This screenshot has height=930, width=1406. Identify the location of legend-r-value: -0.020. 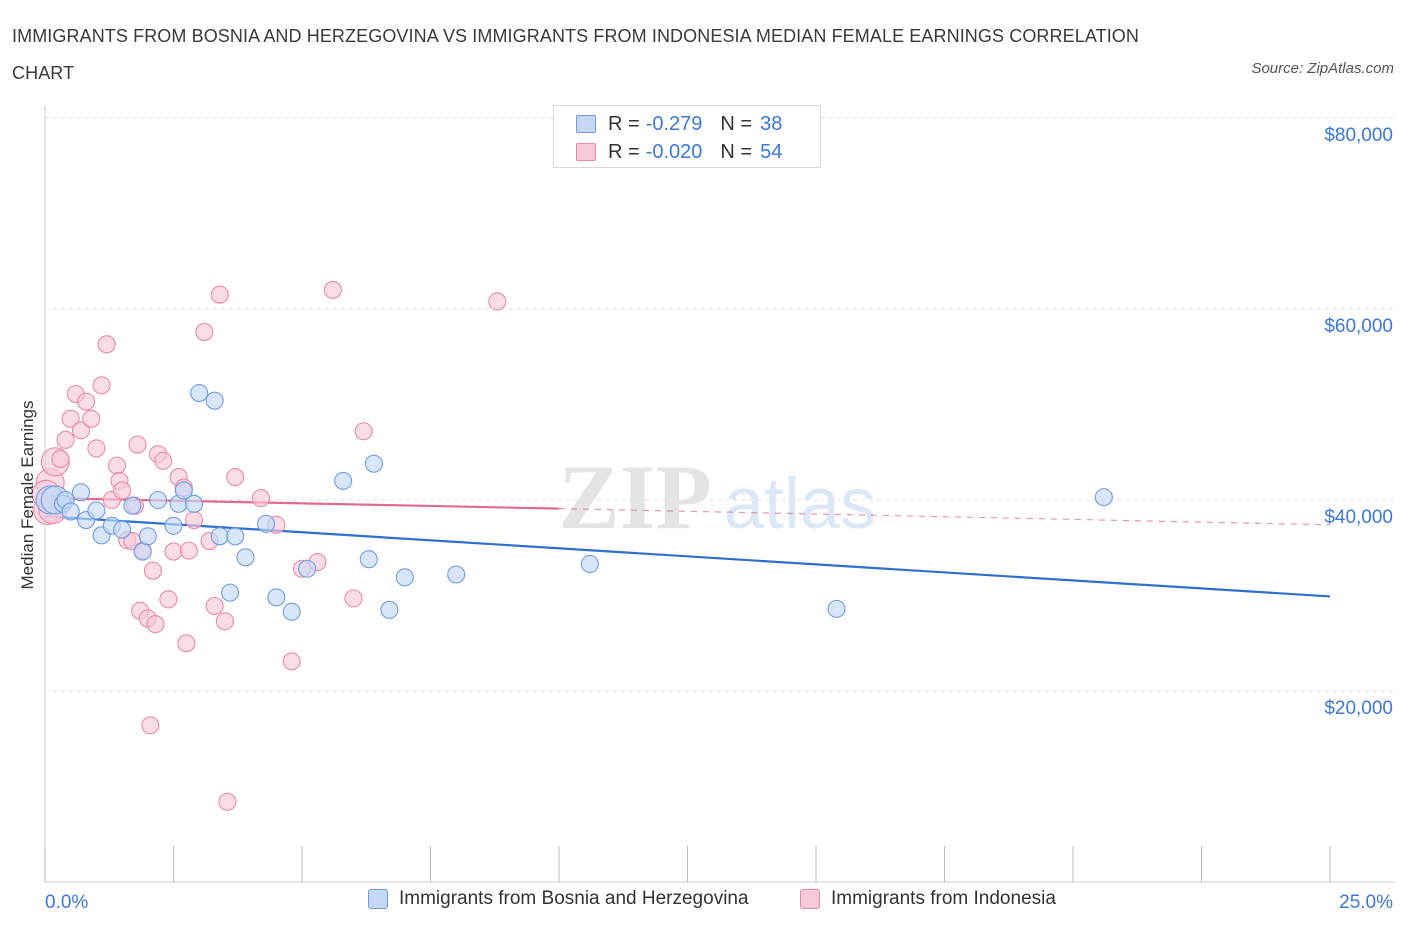
(674, 151).